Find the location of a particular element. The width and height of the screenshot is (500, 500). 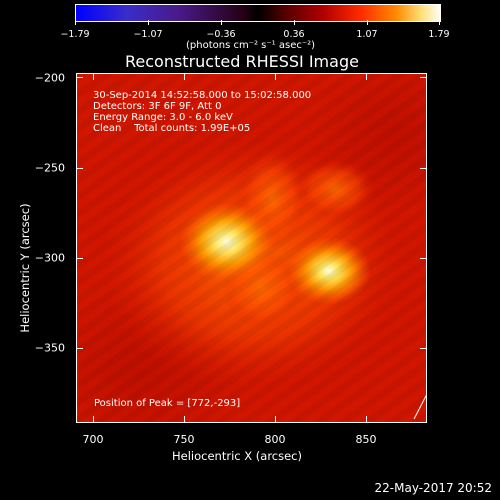

render-timestamp: 22-May-2017 20:52 is located at coordinates (433, 488).